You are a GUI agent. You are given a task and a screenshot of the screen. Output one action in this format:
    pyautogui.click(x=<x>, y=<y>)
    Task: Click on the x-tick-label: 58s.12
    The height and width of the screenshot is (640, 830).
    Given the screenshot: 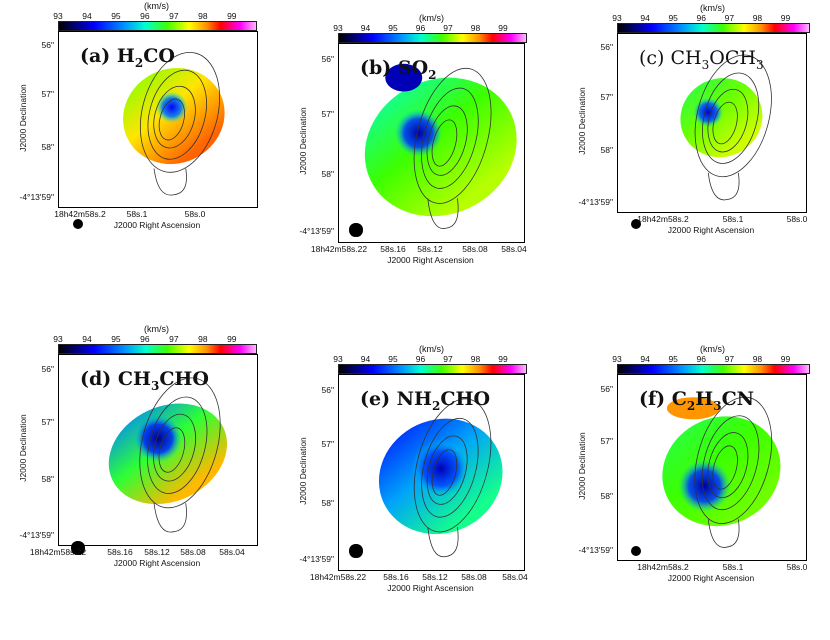 What is the action you would take?
    pyautogui.click(x=430, y=249)
    